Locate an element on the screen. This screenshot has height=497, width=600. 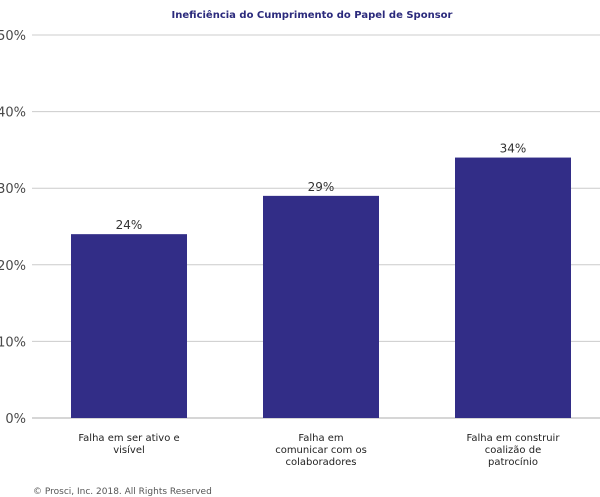
y-tick-label: 30% is located at coordinates (13, 189).